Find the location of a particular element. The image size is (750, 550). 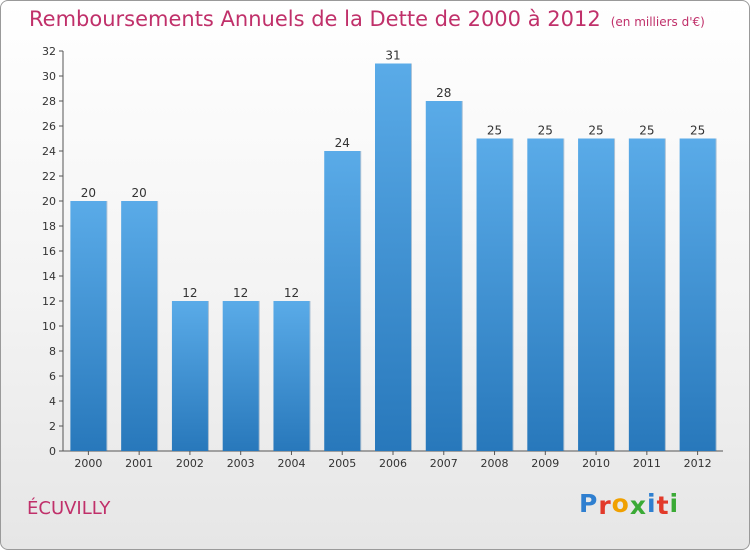

y-tick-label: 32 is located at coordinates (49, 51).